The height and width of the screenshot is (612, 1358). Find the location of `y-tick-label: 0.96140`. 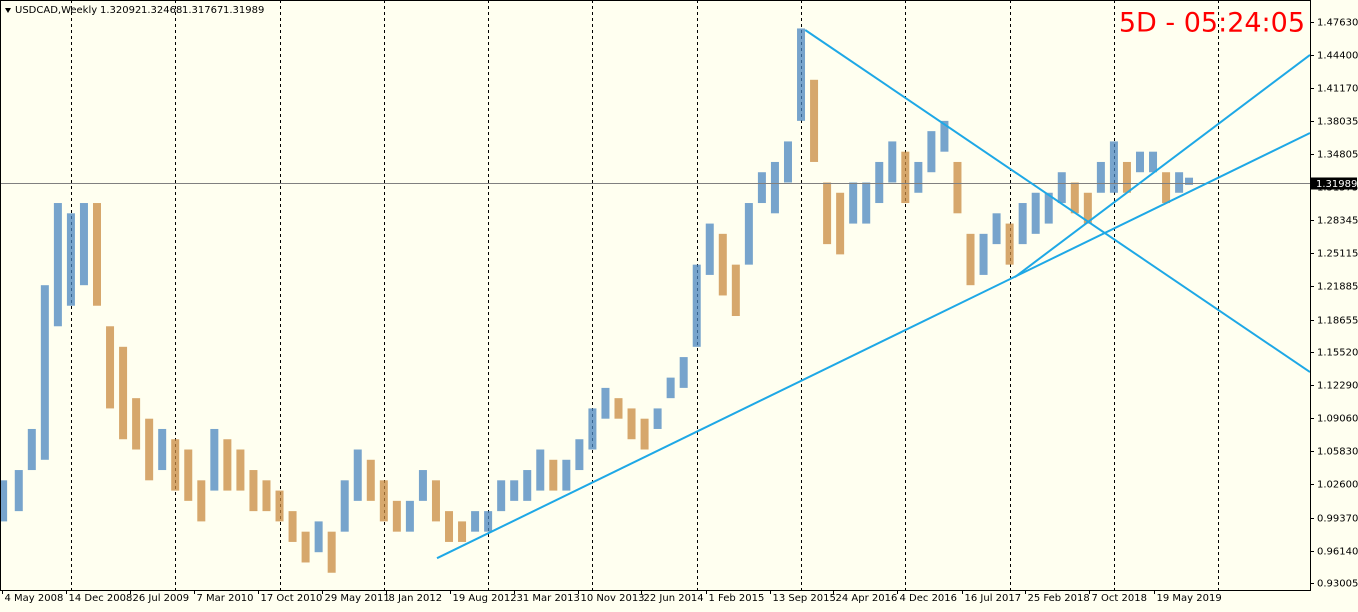

y-tick-label: 0.96140 is located at coordinates (1337, 552).